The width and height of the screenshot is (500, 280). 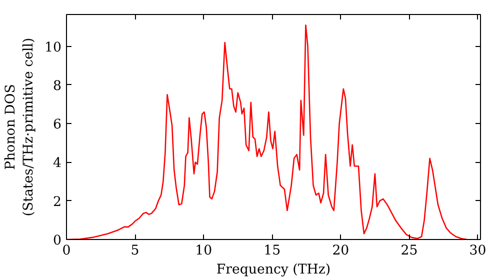 I want to click on x-tick-label: 25, so click(x=409, y=251).